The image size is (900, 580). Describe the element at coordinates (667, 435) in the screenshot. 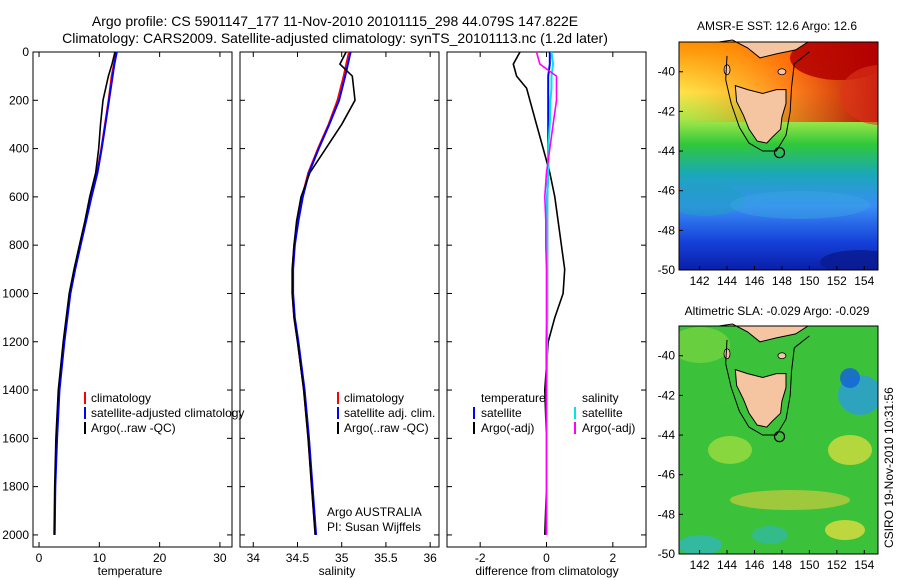

I see `map-y-tick-label: -44` at that location.